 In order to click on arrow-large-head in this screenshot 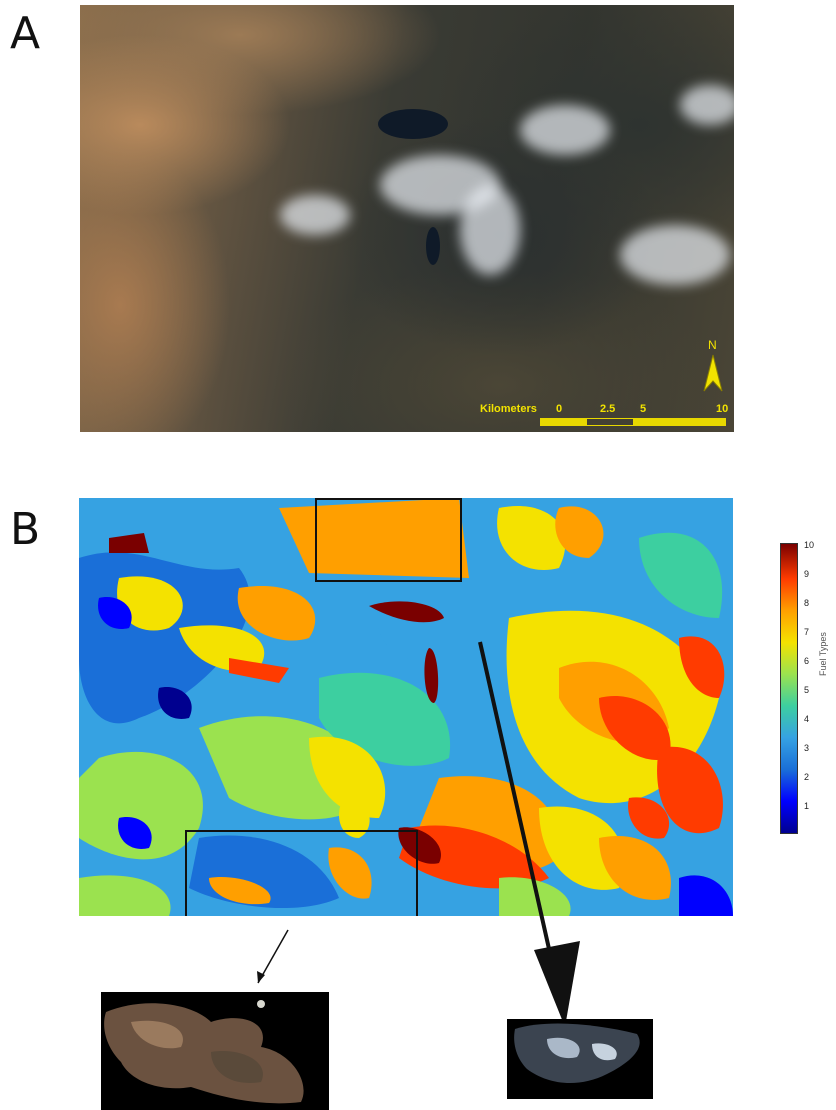, I will do `click(557, 984)`.